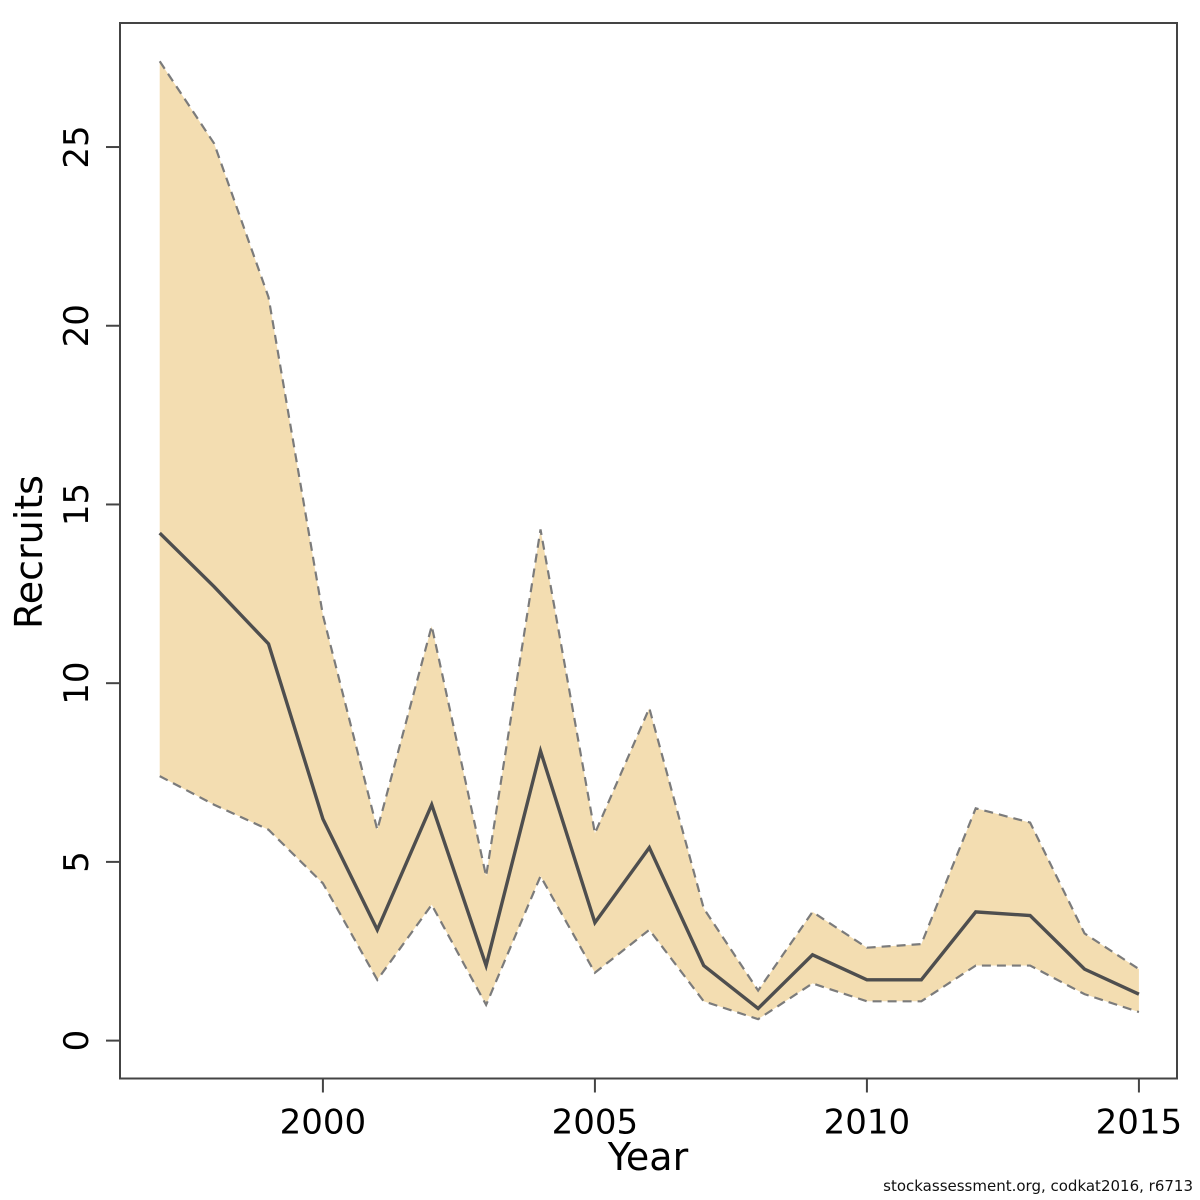  I want to click on y-tick-label: 15, so click(77, 504).